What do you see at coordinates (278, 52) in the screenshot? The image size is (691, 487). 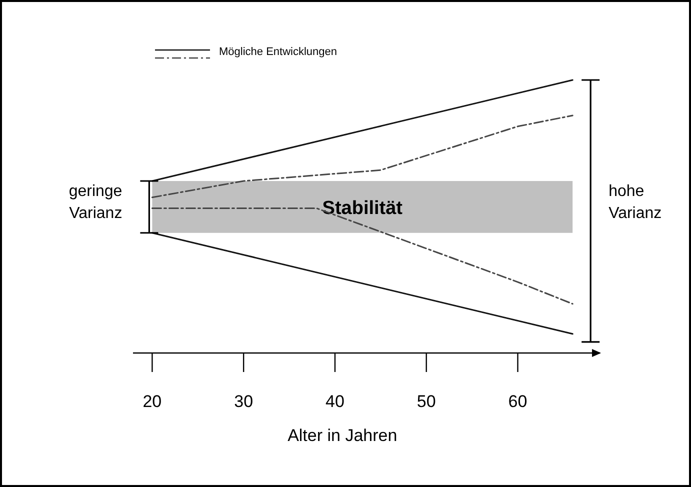 I see `legend-title: Mögliche Entwicklungen` at bounding box center [278, 52].